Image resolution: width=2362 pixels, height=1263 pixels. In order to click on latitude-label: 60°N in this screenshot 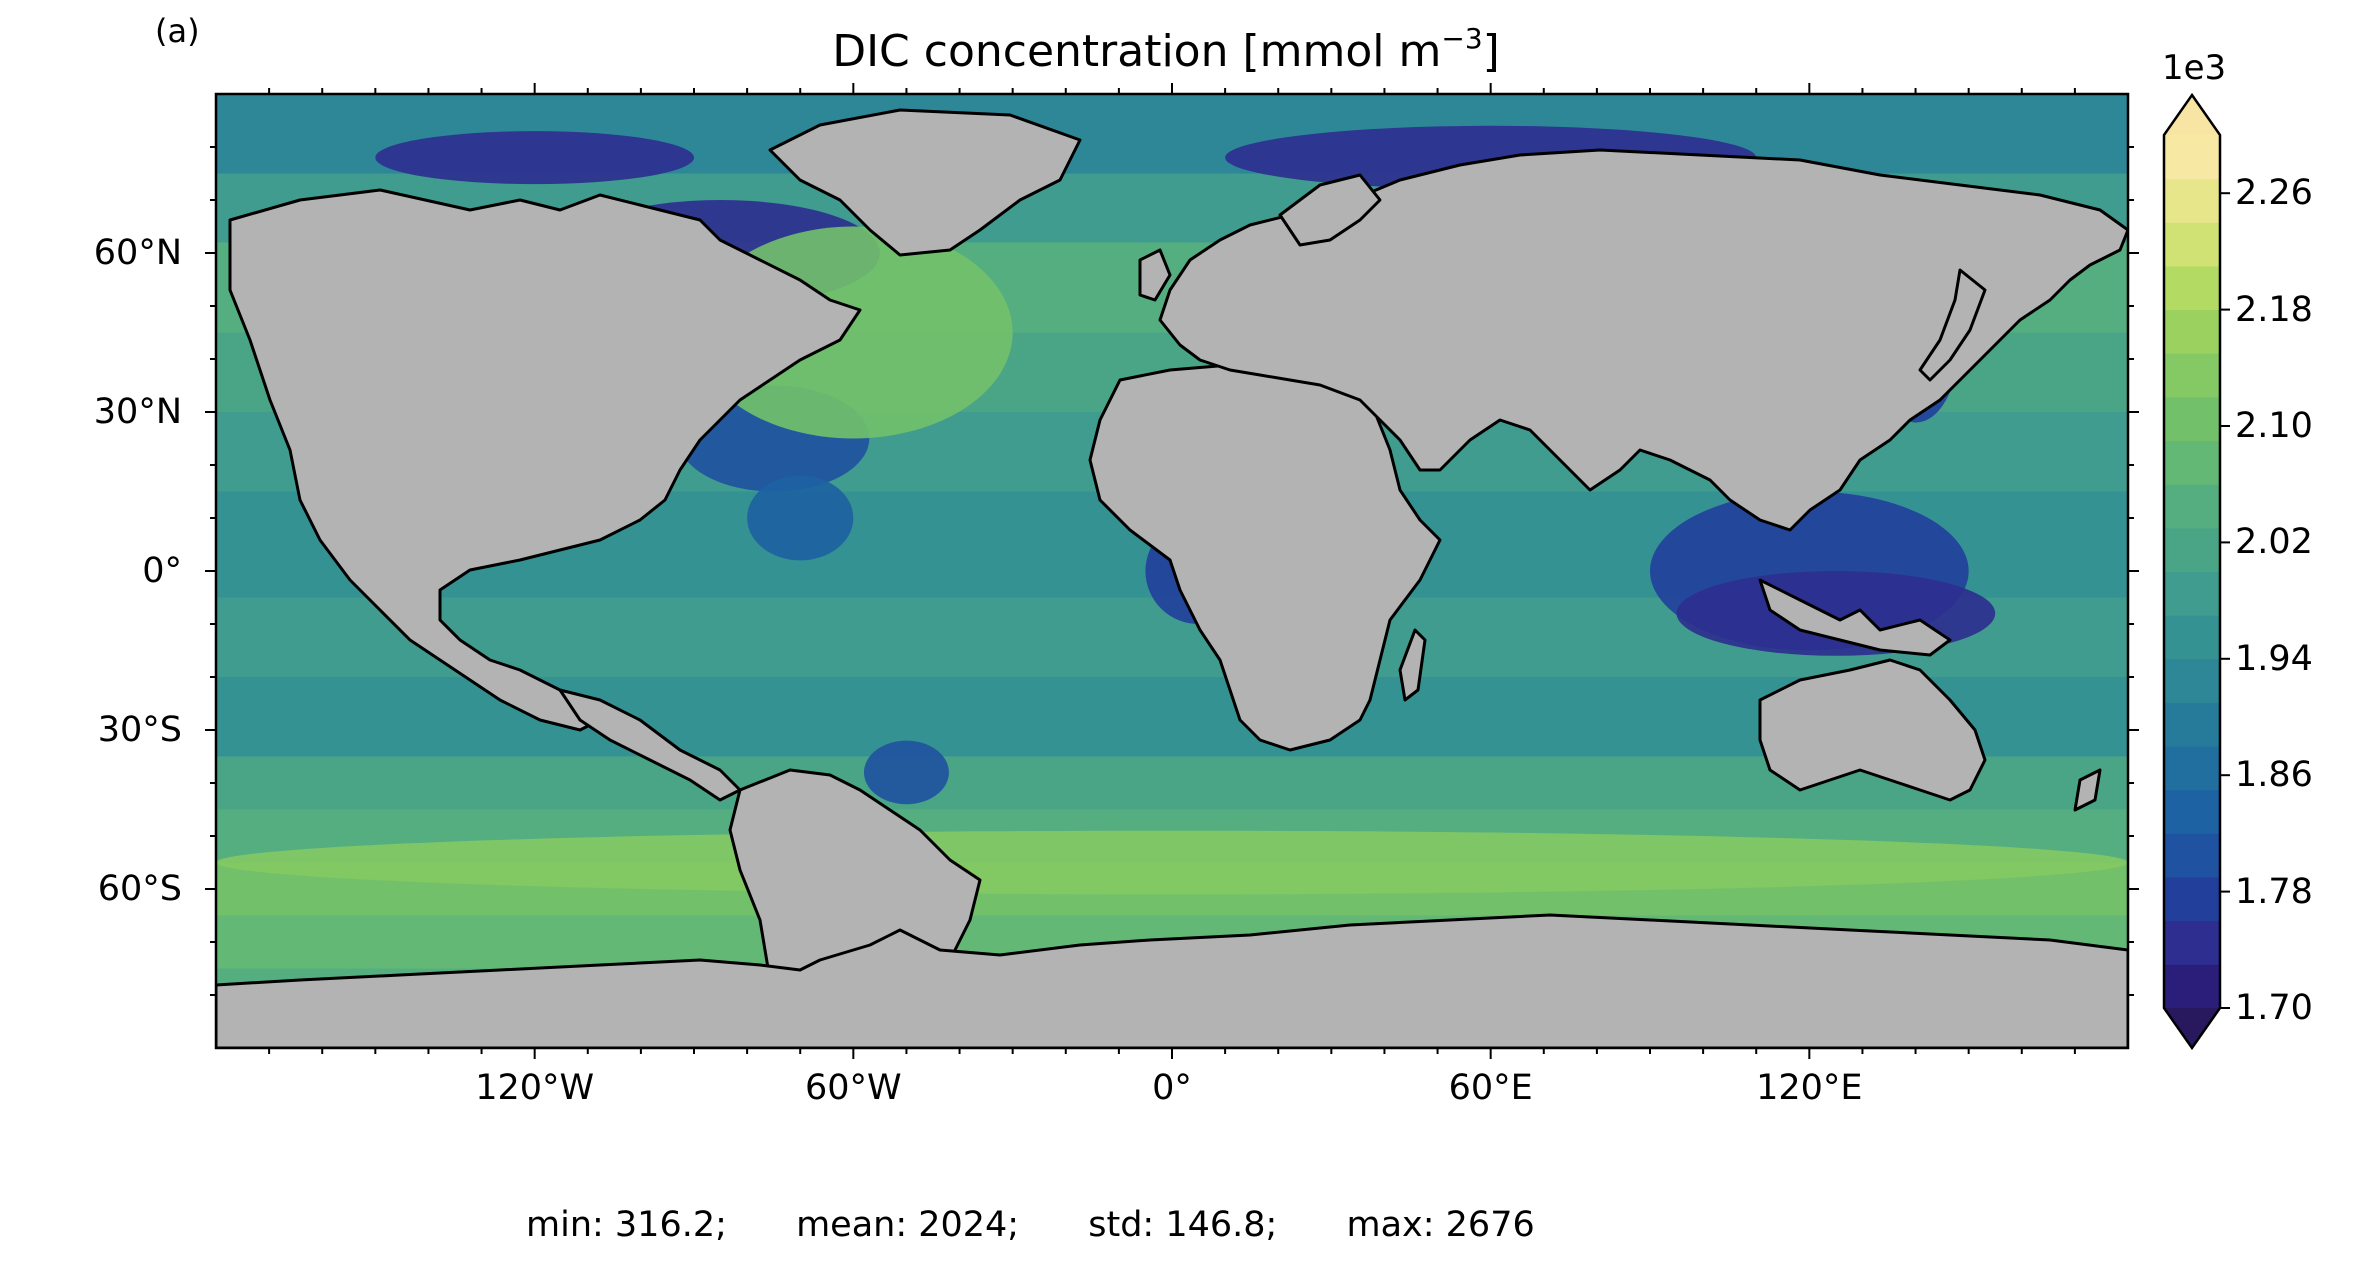, I will do `click(137, 253)`.